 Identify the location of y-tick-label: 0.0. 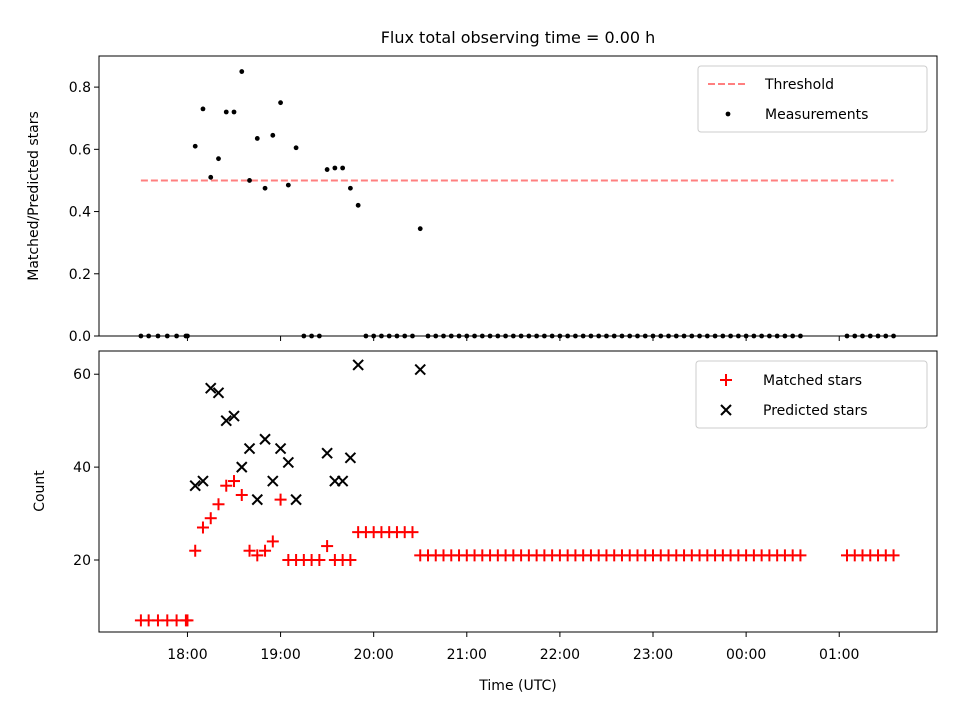
(80, 337).